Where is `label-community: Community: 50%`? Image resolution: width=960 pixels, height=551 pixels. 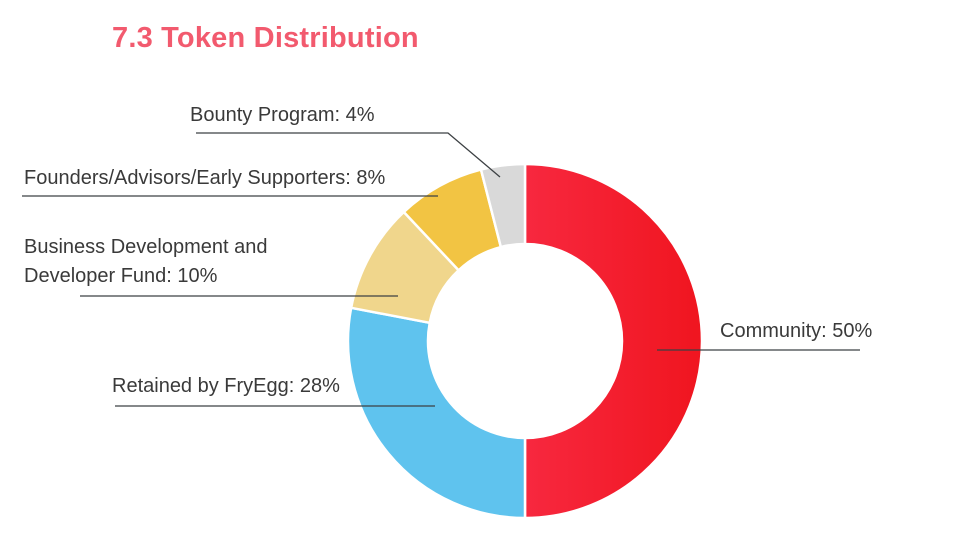 label-community: Community: 50% is located at coordinates (796, 331).